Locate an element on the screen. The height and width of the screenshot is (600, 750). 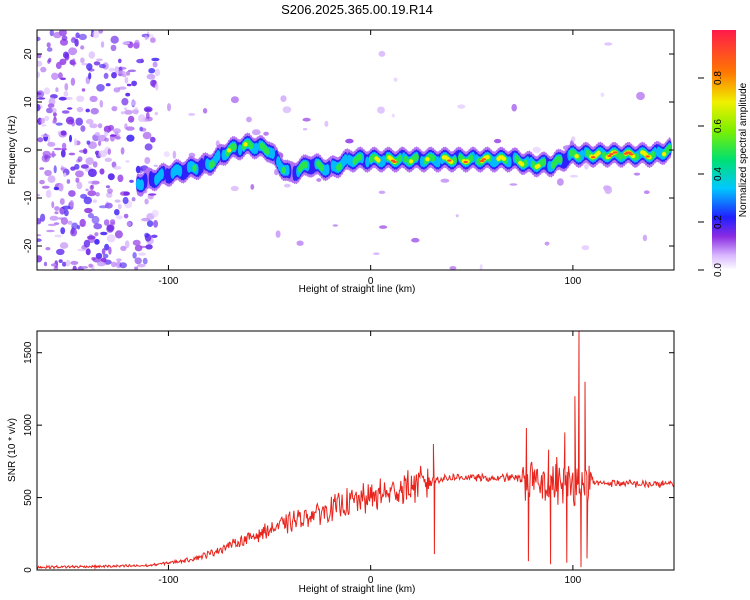
y-tick-label: -10 is located at coordinates (28, 197).